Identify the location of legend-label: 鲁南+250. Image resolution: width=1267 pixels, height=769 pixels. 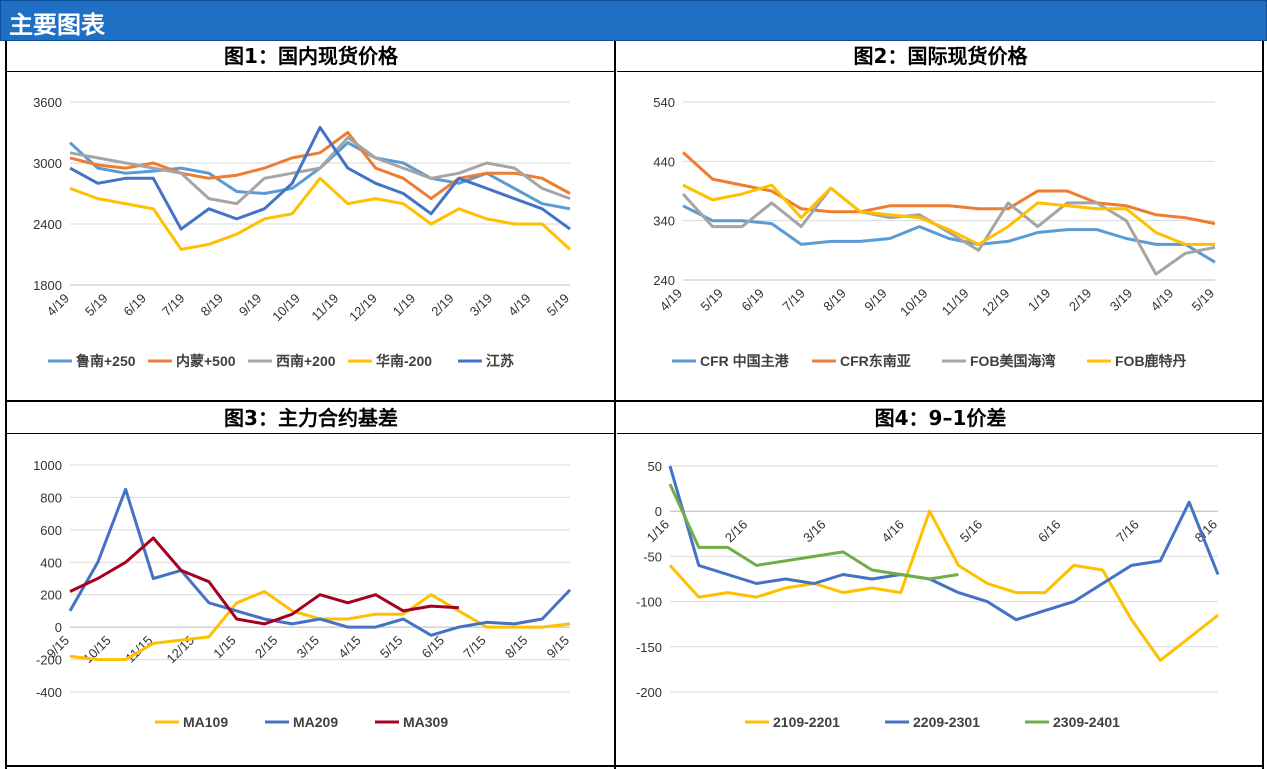
(105, 361).